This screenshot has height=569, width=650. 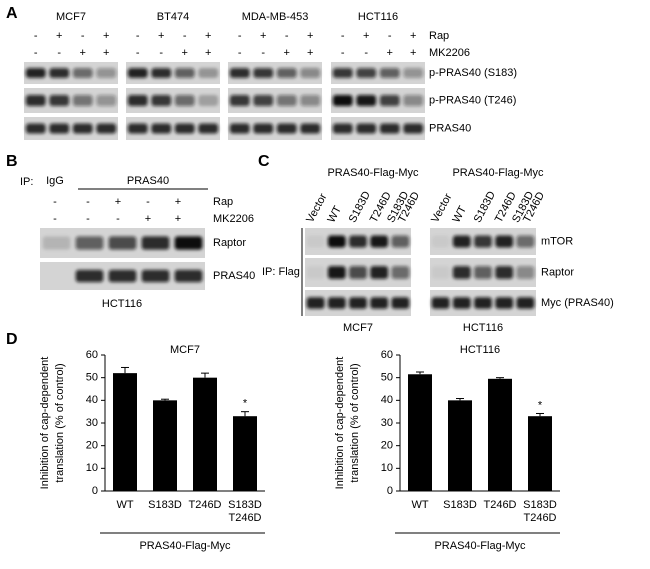 What do you see at coordinates (387, 423) in the screenshot?
I see `y-tick-label: 30` at bounding box center [387, 423].